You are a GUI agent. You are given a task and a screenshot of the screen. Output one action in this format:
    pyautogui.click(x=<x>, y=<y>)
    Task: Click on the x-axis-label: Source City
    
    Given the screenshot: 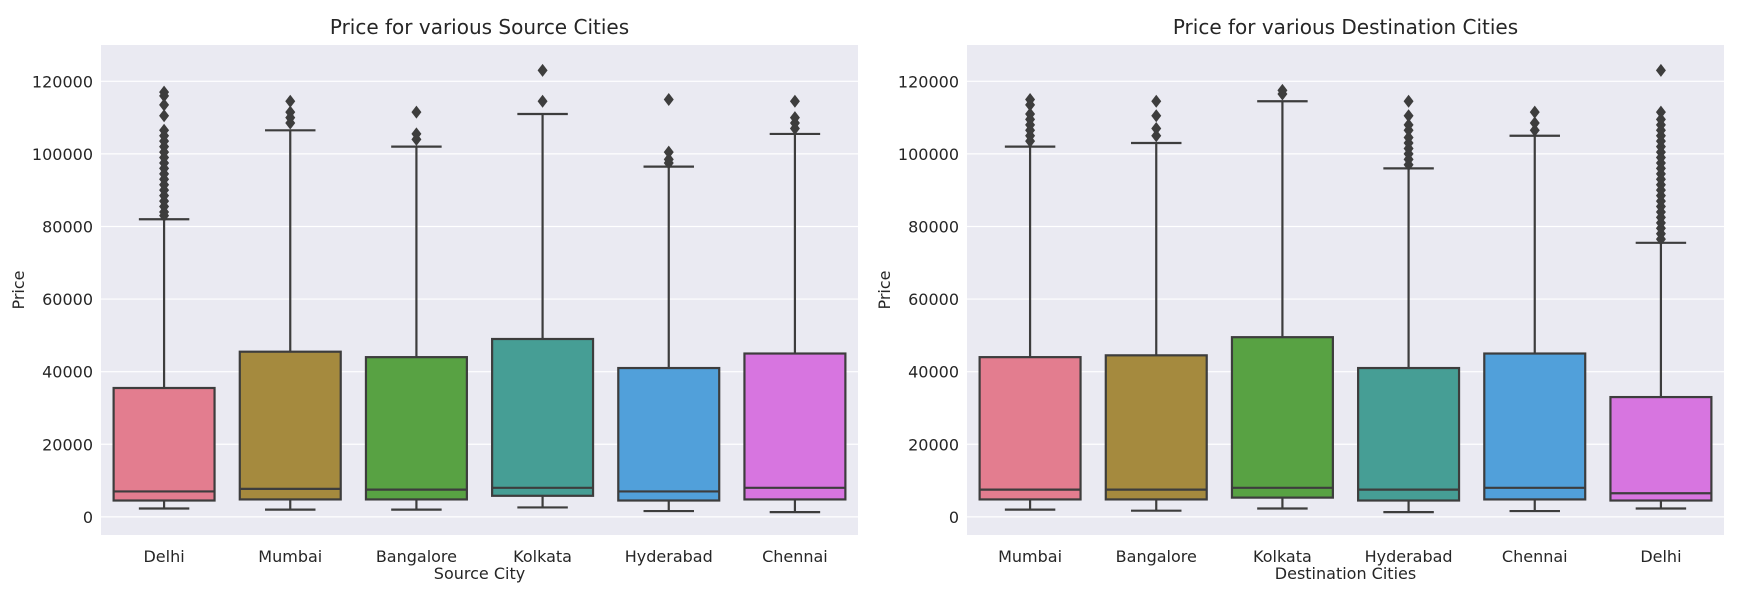 What is the action you would take?
    pyautogui.click(x=479, y=573)
    